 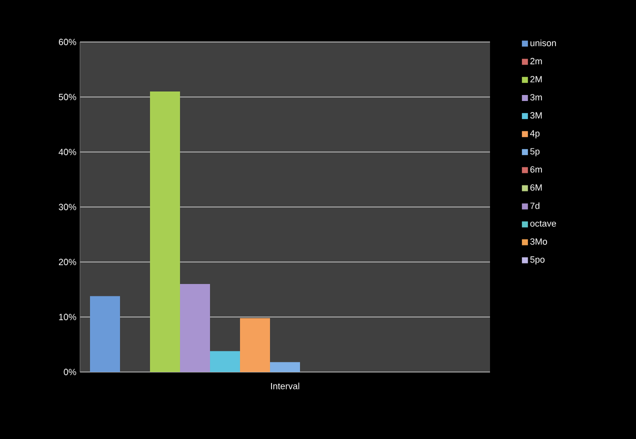 What do you see at coordinates (537, 260) in the screenshot?
I see `legend-label: 5po` at bounding box center [537, 260].